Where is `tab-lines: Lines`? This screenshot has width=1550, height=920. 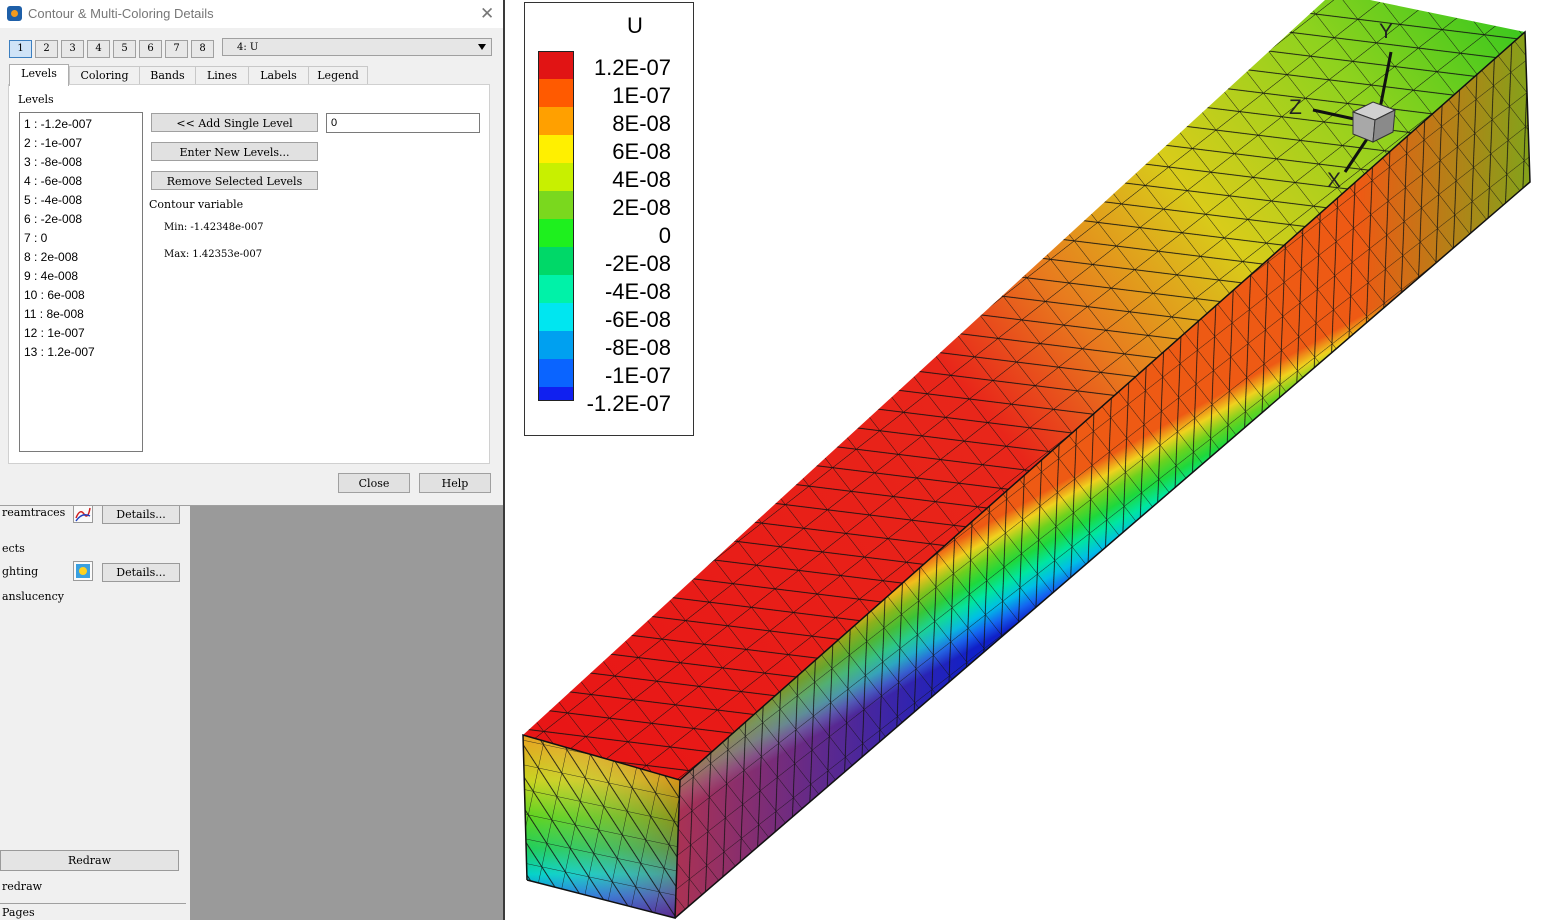
tab-lines: Lines is located at coordinates (222, 75).